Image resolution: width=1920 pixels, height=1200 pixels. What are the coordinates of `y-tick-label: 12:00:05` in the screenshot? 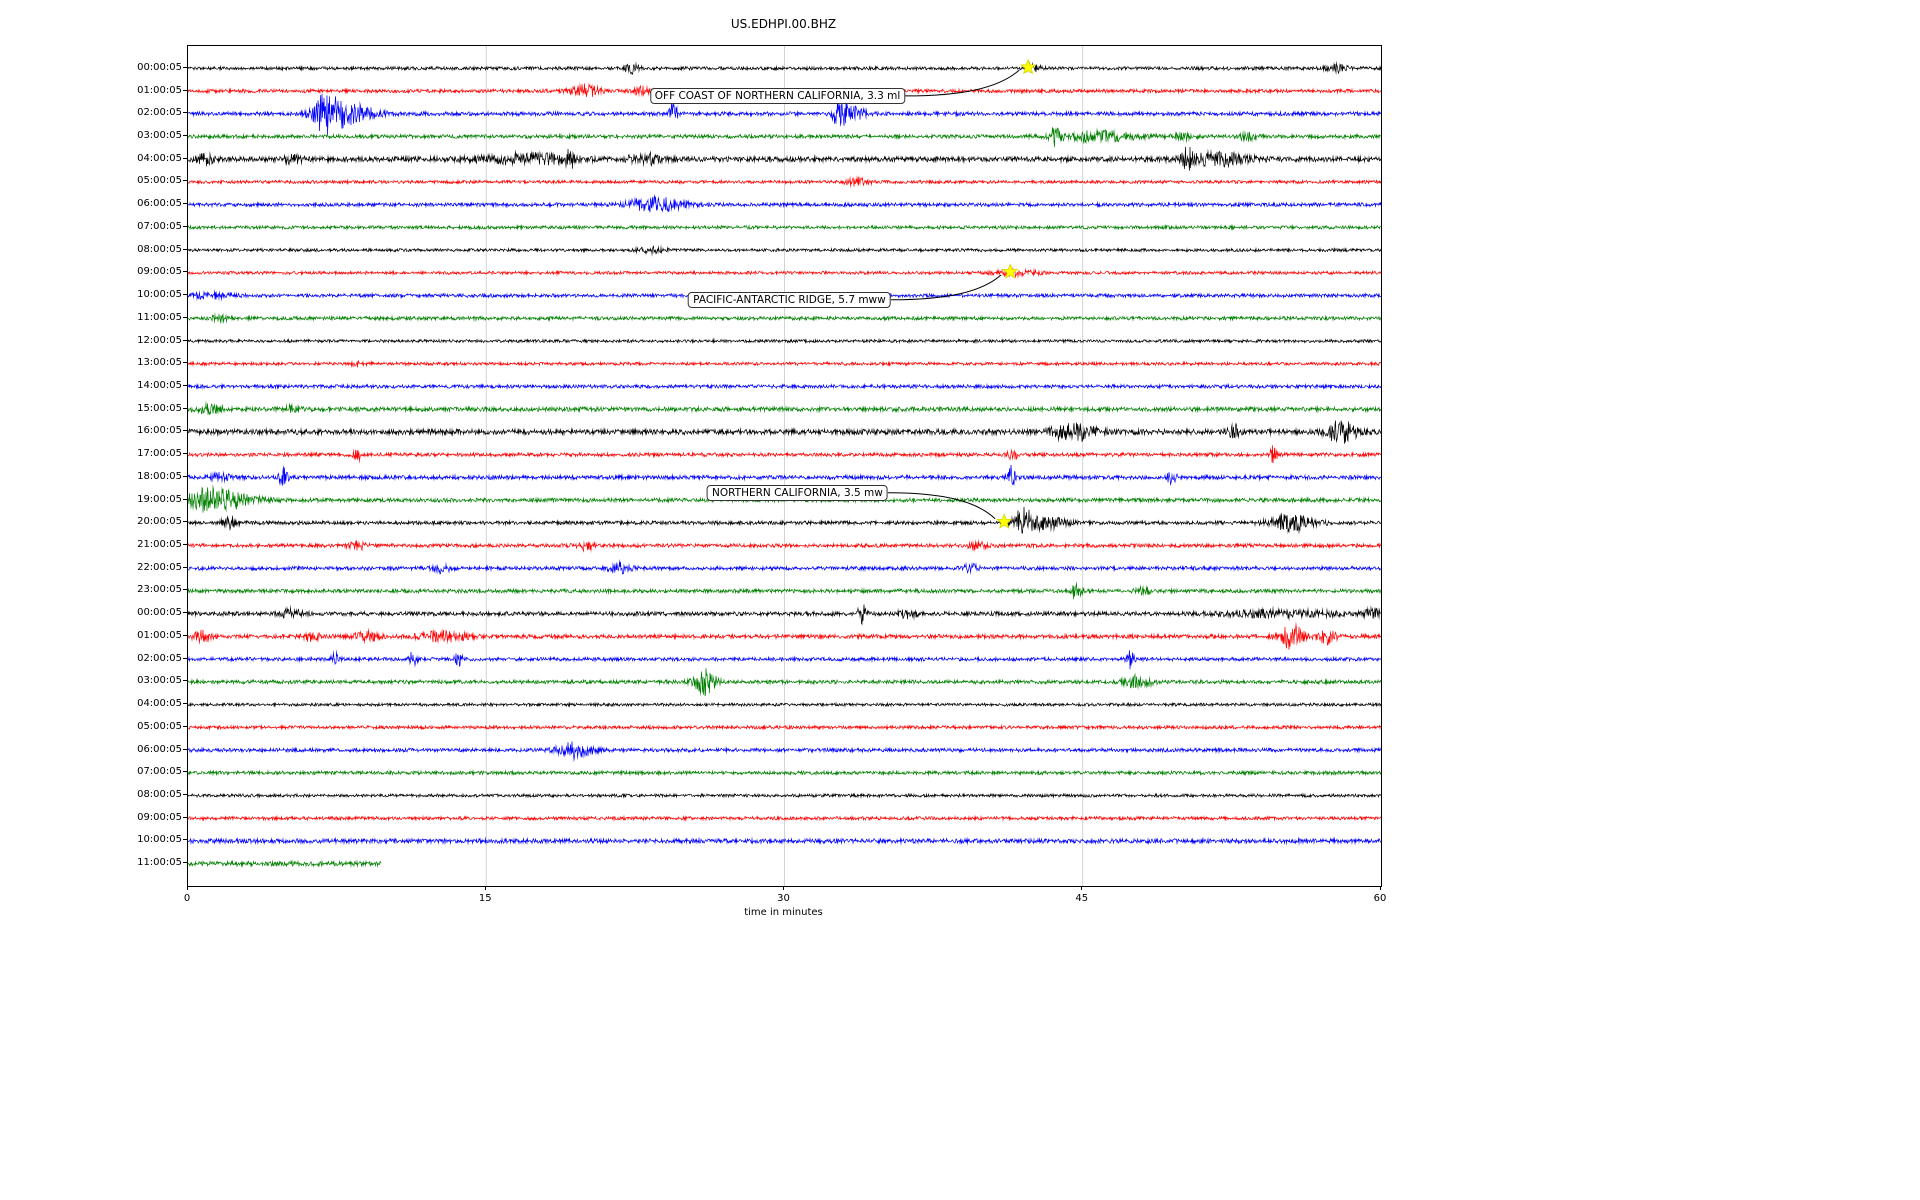 It's located at (159, 340).